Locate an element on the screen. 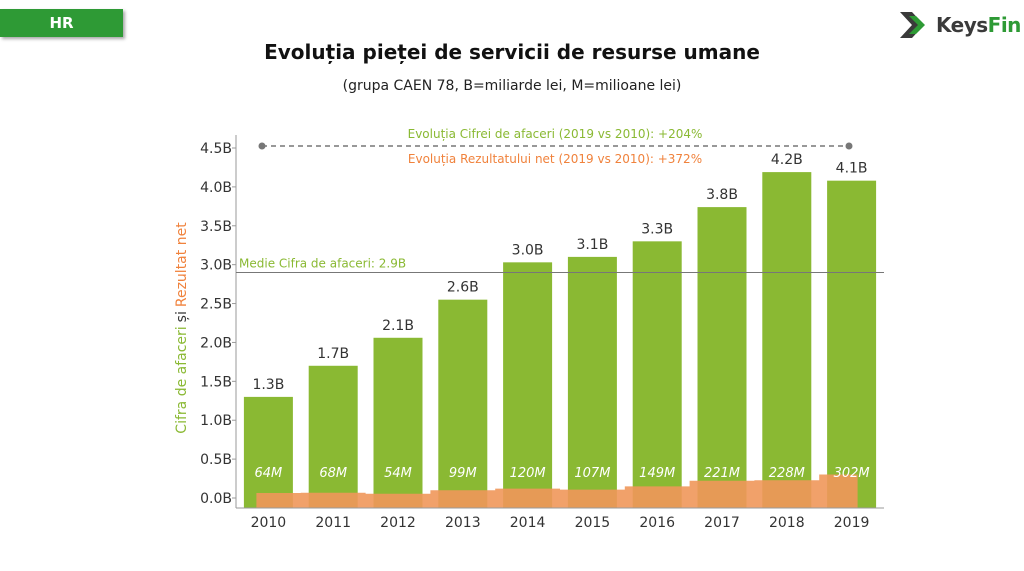  x-tick-label: 2016 is located at coordinates (657, 523).